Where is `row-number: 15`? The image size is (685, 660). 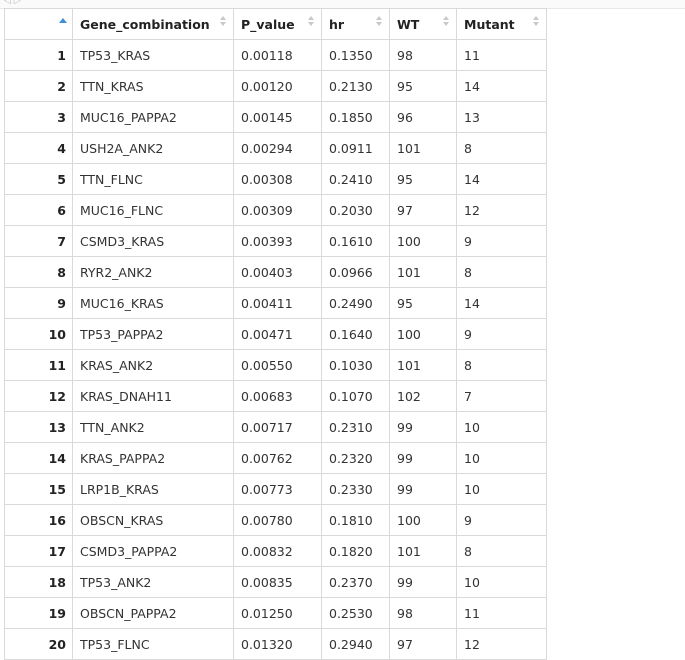
row-number: 15 is located at coordinates (38, 489).